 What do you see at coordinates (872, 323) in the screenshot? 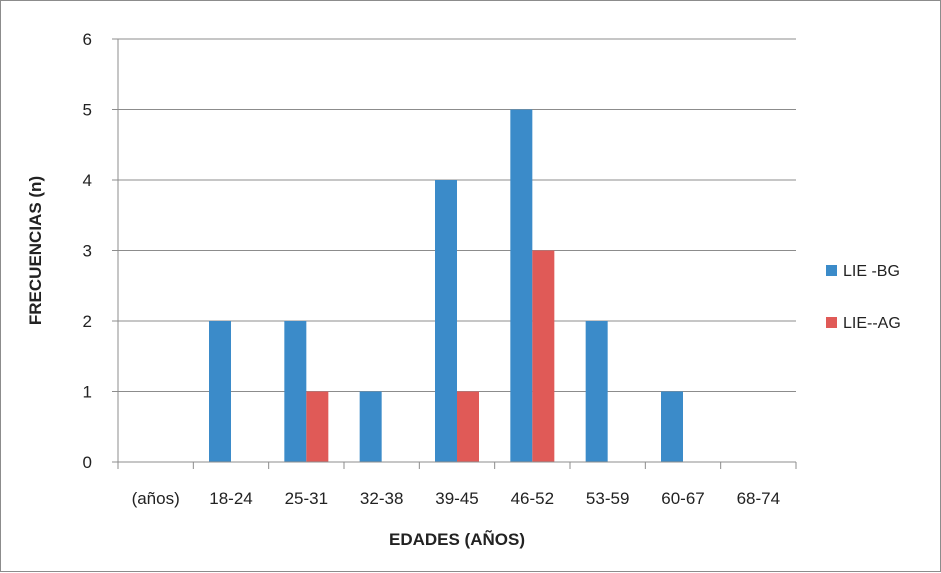
I see `legend-label: LIE--AG` at bounding box center [872, 323].